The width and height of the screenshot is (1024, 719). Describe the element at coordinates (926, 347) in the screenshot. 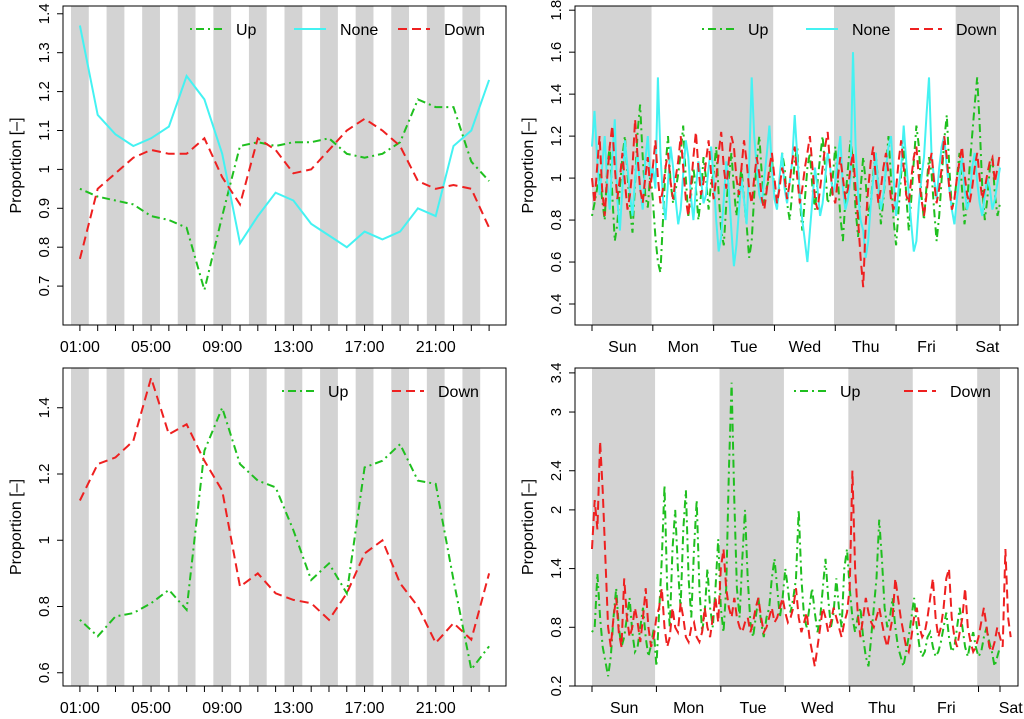

I see `x-tick-label: Fri` at that location.